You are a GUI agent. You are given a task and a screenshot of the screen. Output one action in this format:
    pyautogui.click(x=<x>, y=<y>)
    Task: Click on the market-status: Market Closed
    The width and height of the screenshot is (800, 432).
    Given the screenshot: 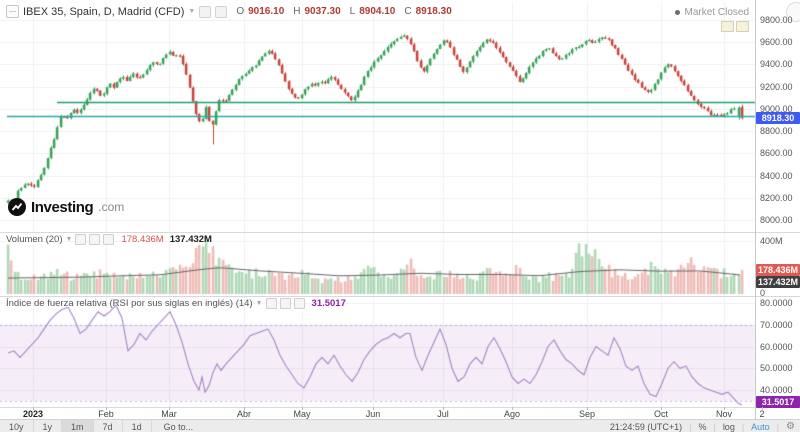 What is the action you would take?
    pyautogui.click(x=711, y=12)
    